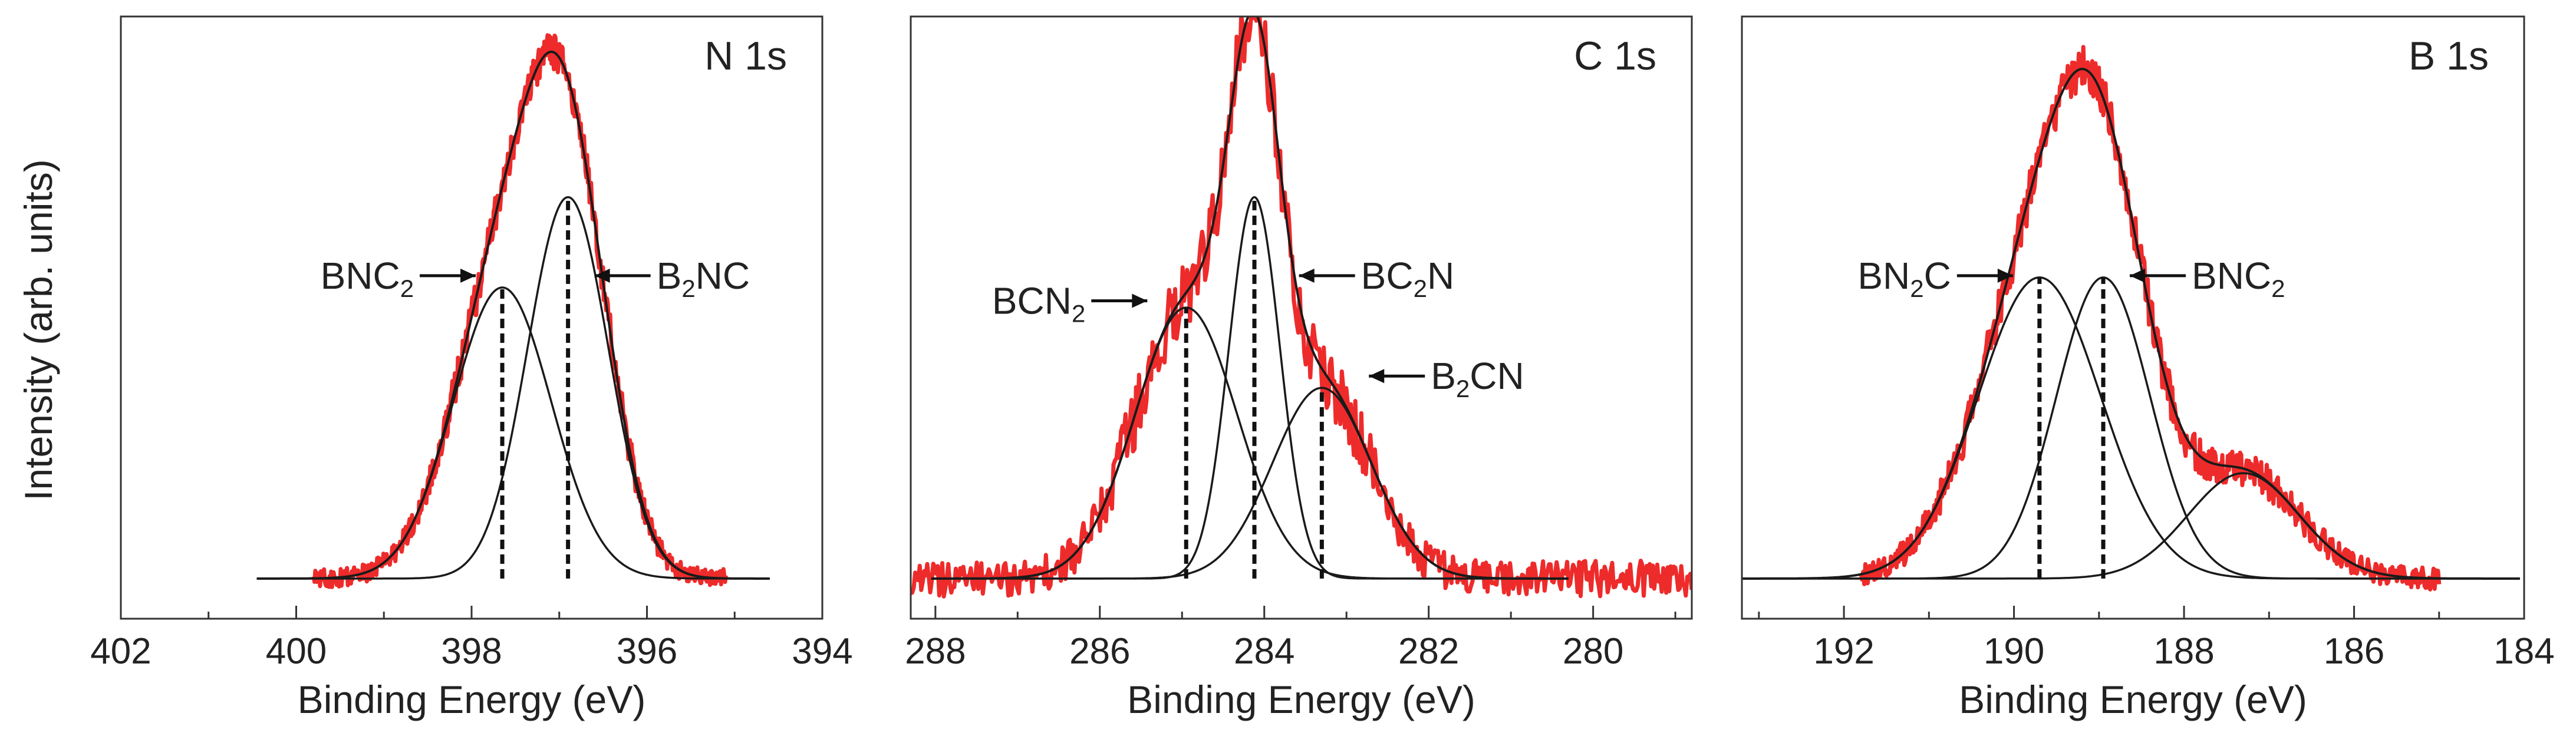  Describe the element at coordinates (2183, 651) in the screenshot. I see `x-tick-label: 188` at that location.